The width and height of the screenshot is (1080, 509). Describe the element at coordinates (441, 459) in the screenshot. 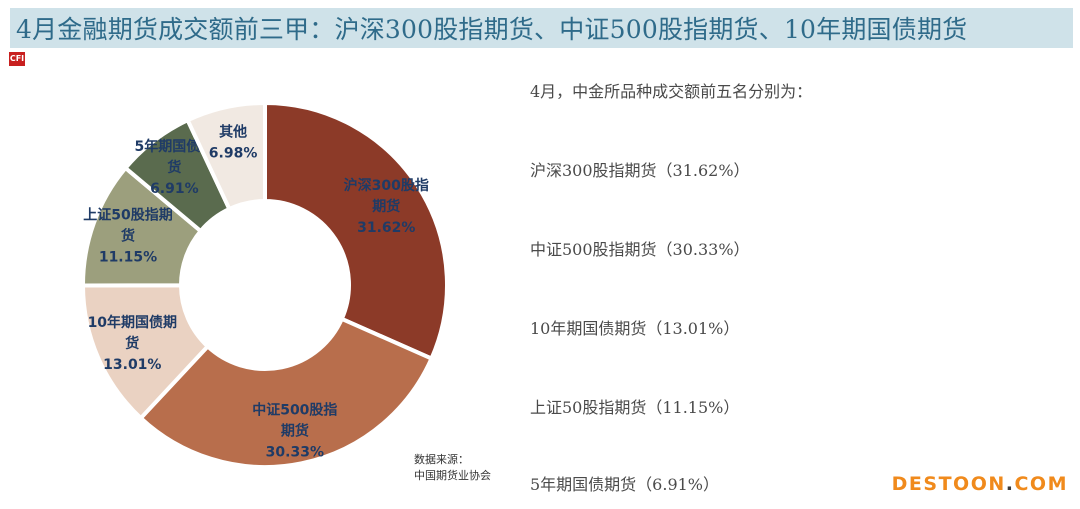

I see `source-label: 数据来源：` at that location.